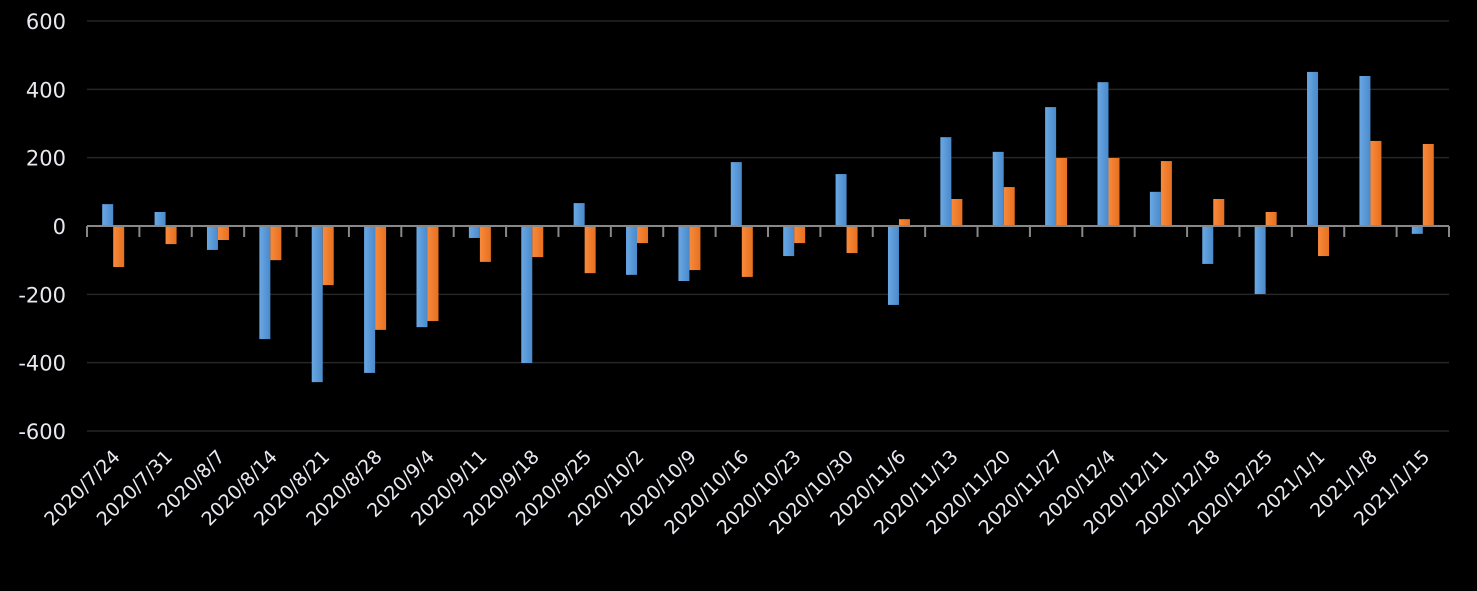 This screenshot has width=1477, height=591. What do you see at coordinates (768, 231) in the screenshot?
I see `x-axis` at bounding box center [768, 231].